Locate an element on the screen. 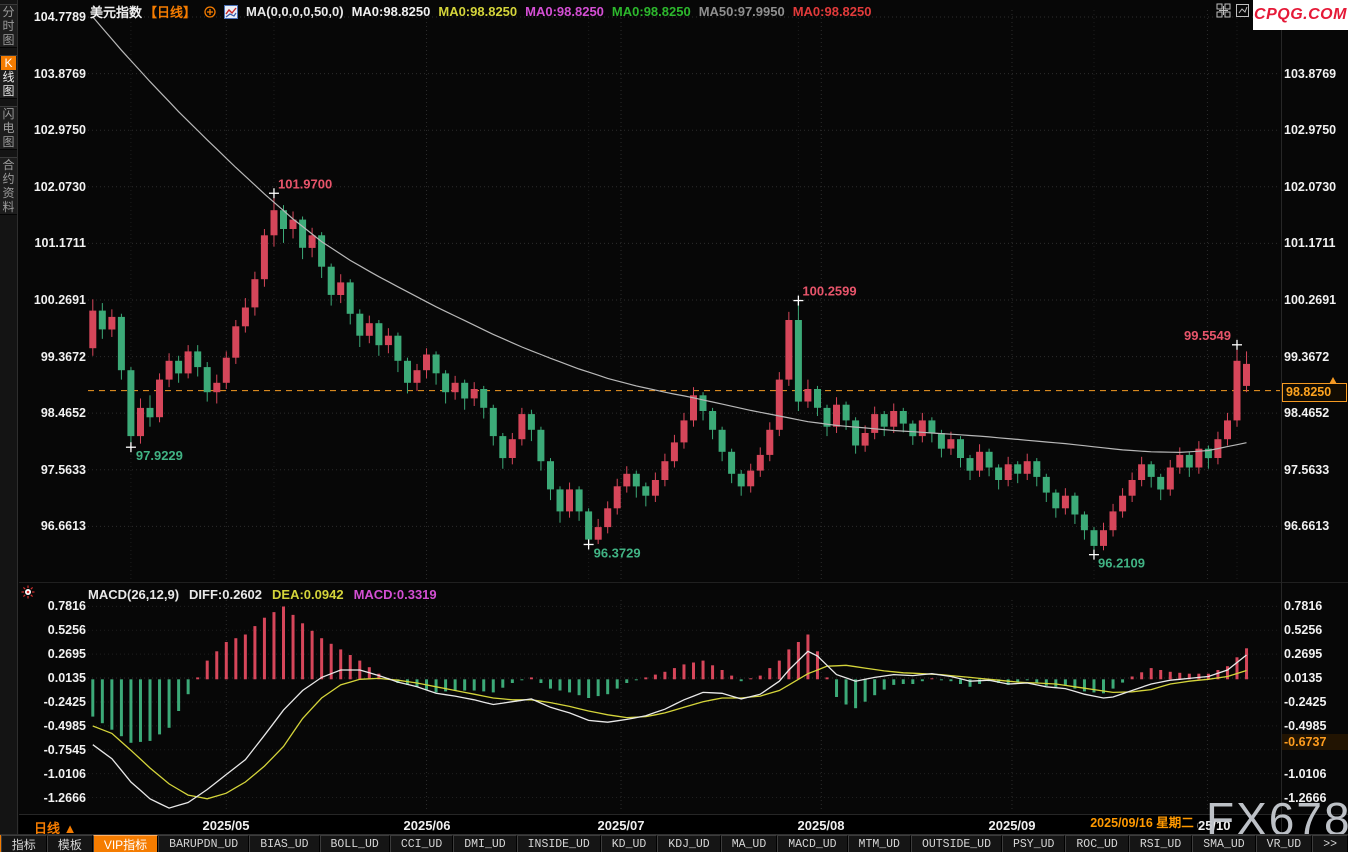 The width and height of the screenshot is (1348, 852). symbol-title: 美元指数 is located at coordinates (116, 12).